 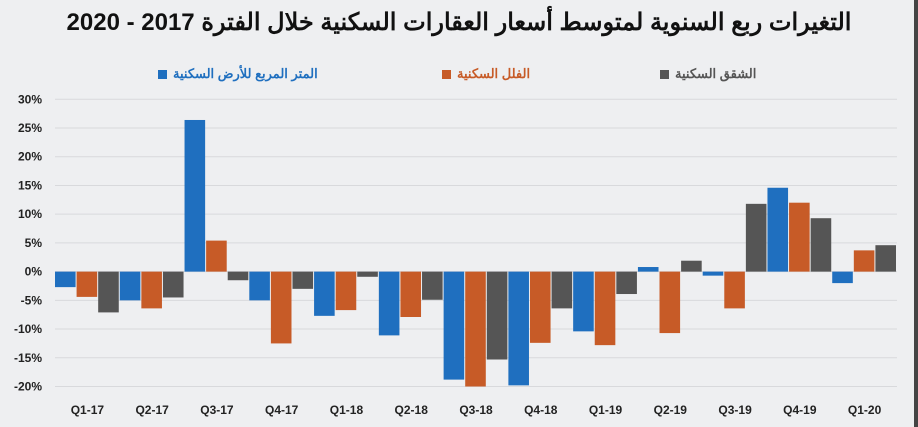 What do you see at coordinates (34, 272) in the screenshot?
I see `y-tick-label: 0%` at bounding box center [34, 272].